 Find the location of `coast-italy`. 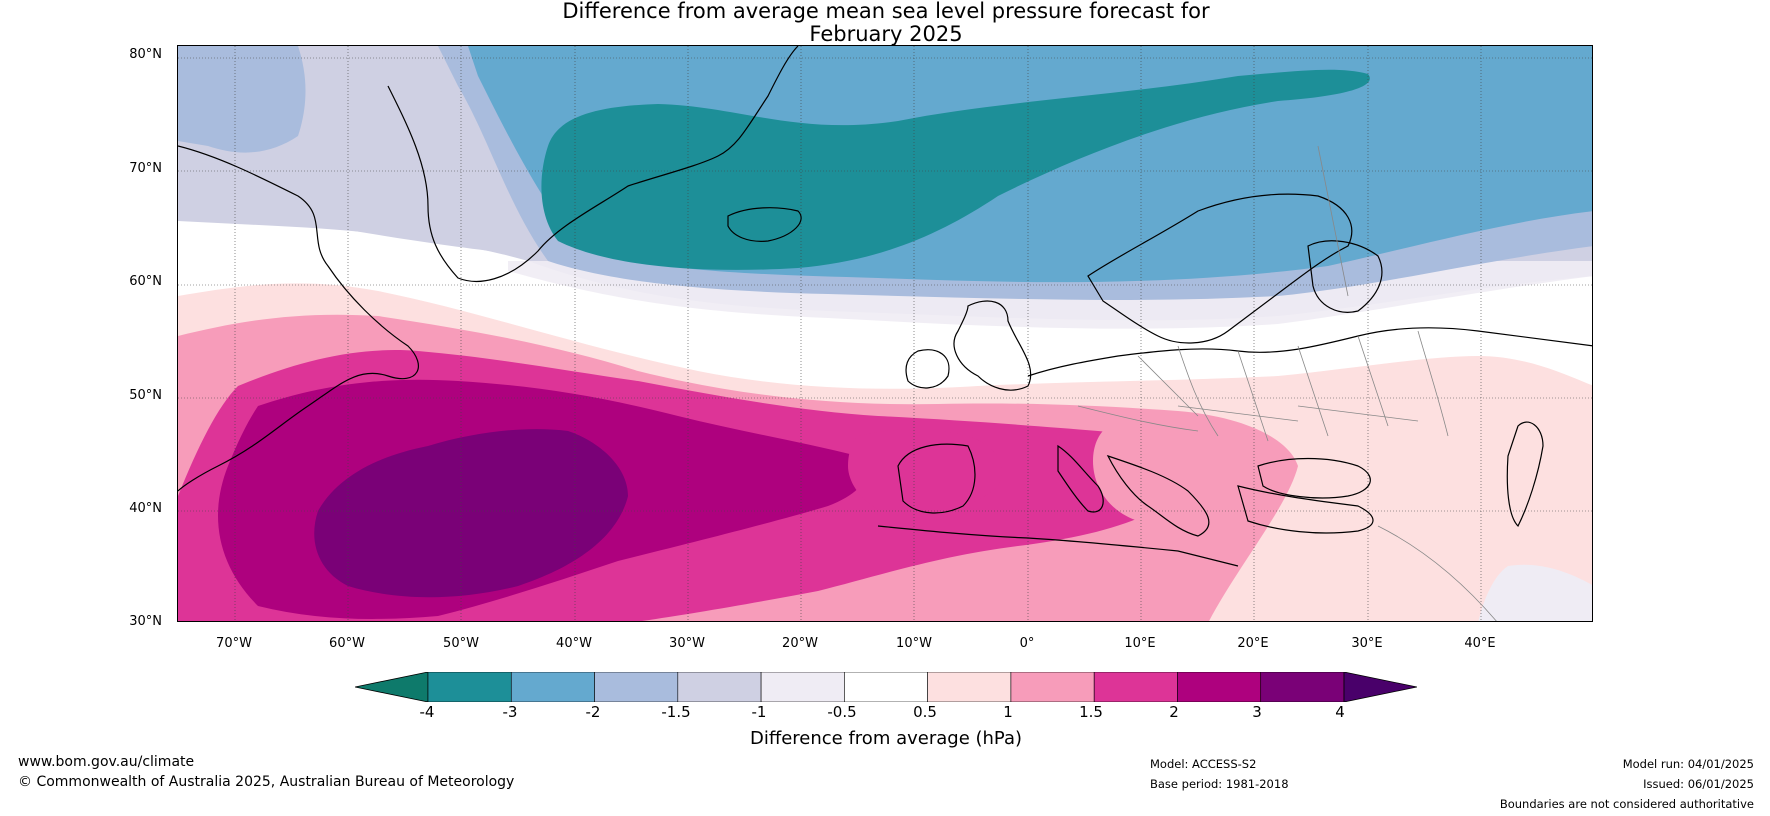

coast-italy is located at coordinates (1080, 478).